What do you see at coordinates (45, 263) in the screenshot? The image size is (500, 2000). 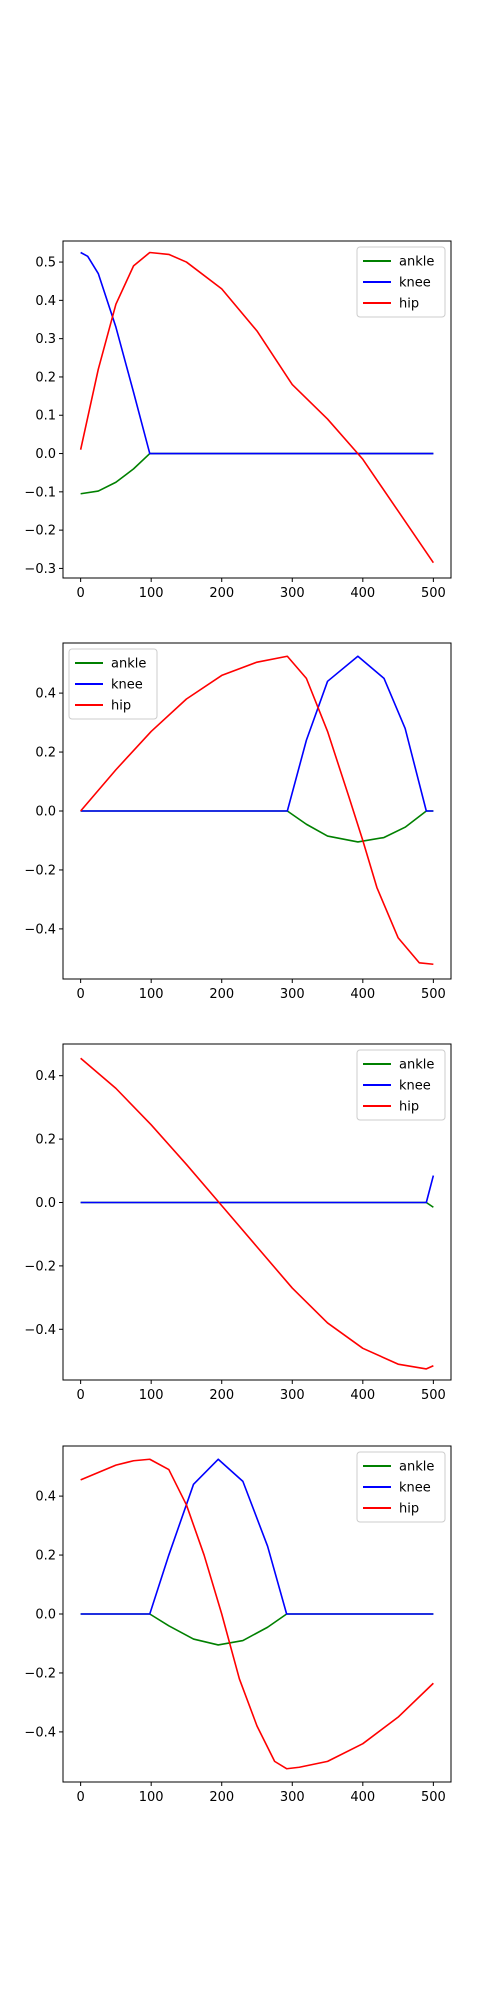 I see `y-tick-label: 0.5` at bounding box center [45, 263].